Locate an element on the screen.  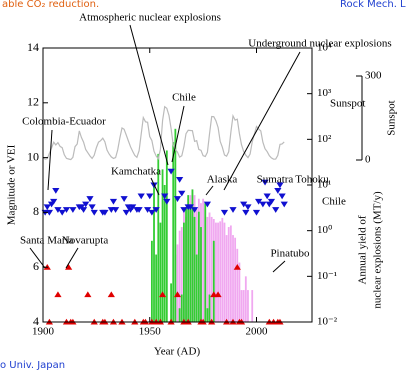
x-axis-label: Year (AD) is located at coordinates (177, 352).